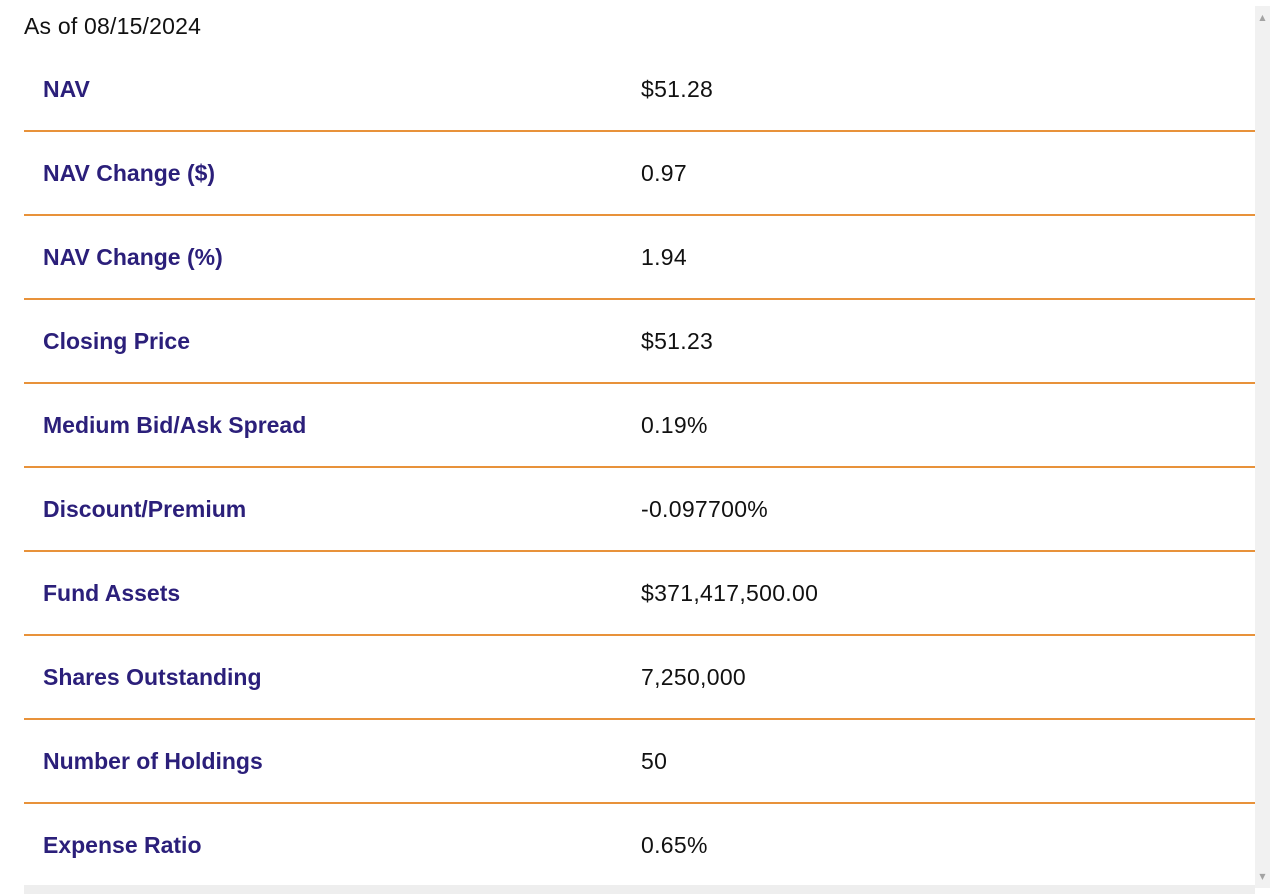 The image size is (1270, 894). Describe the element at coordinates (1262, 447) in the screenshot. I see `vertical-scrollbar: ▲ ▼` at that location.